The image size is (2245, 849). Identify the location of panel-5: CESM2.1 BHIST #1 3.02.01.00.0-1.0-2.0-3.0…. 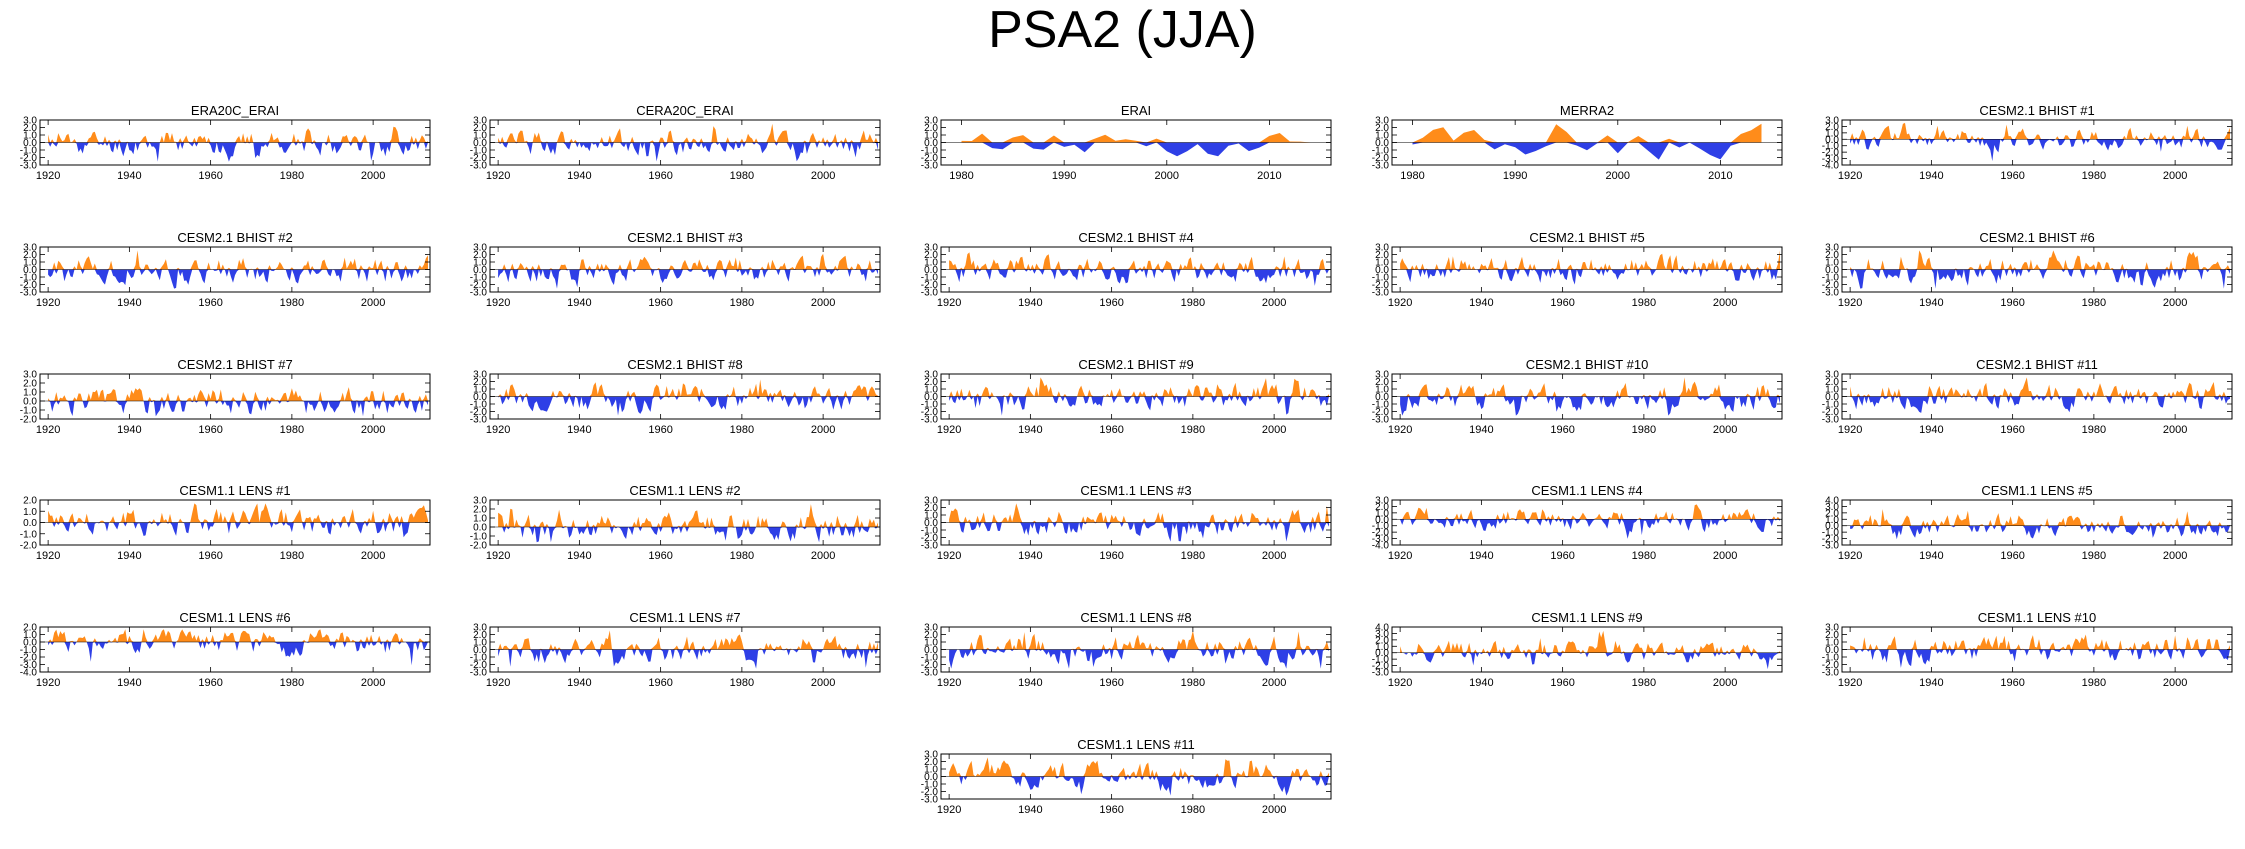
(2027, 142).